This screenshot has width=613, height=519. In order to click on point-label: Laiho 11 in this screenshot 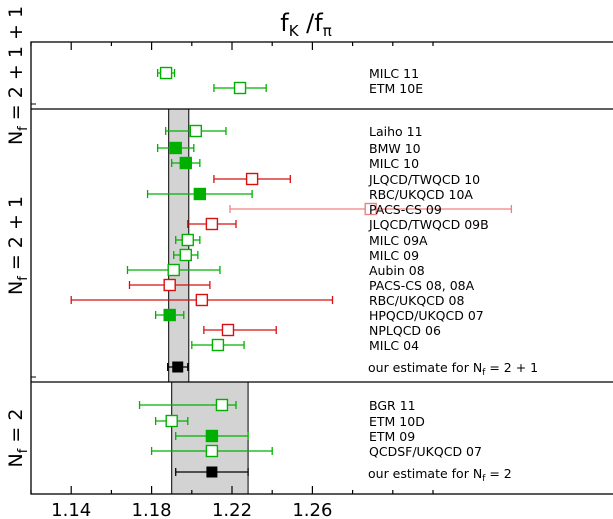, I will do `click(396, 131)`.